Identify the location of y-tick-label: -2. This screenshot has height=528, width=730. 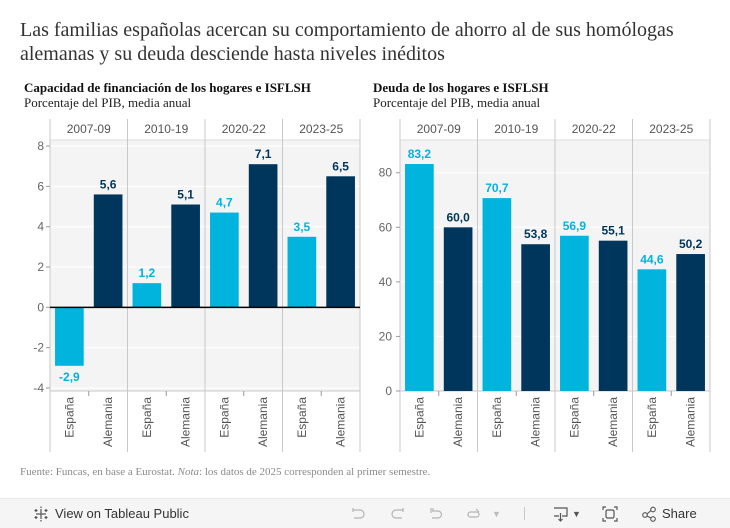
(38, 348).